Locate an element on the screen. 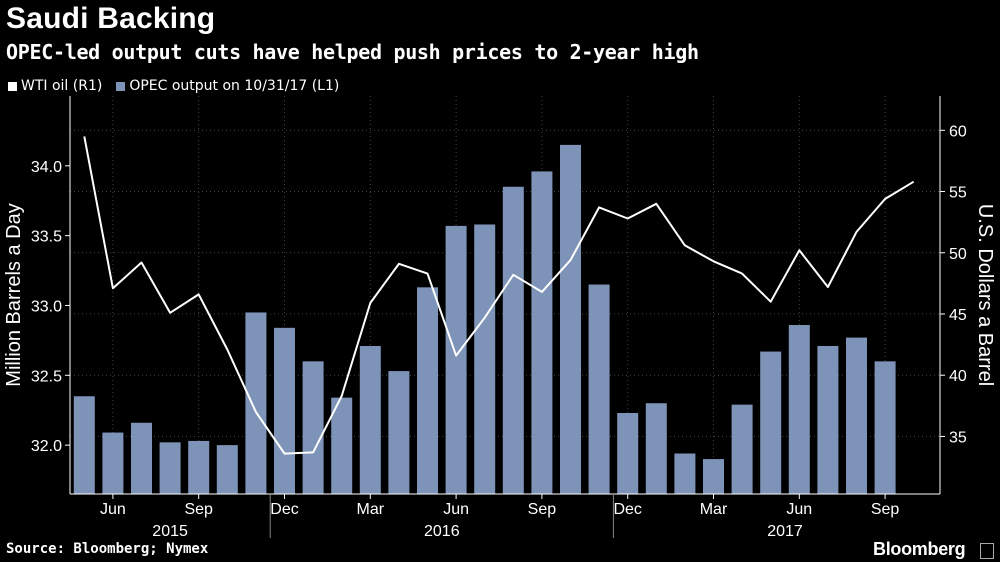 The width and height of the screenshot is (1000, 562). x-tick-label-2: Dec is located at coordinates (284, 509).